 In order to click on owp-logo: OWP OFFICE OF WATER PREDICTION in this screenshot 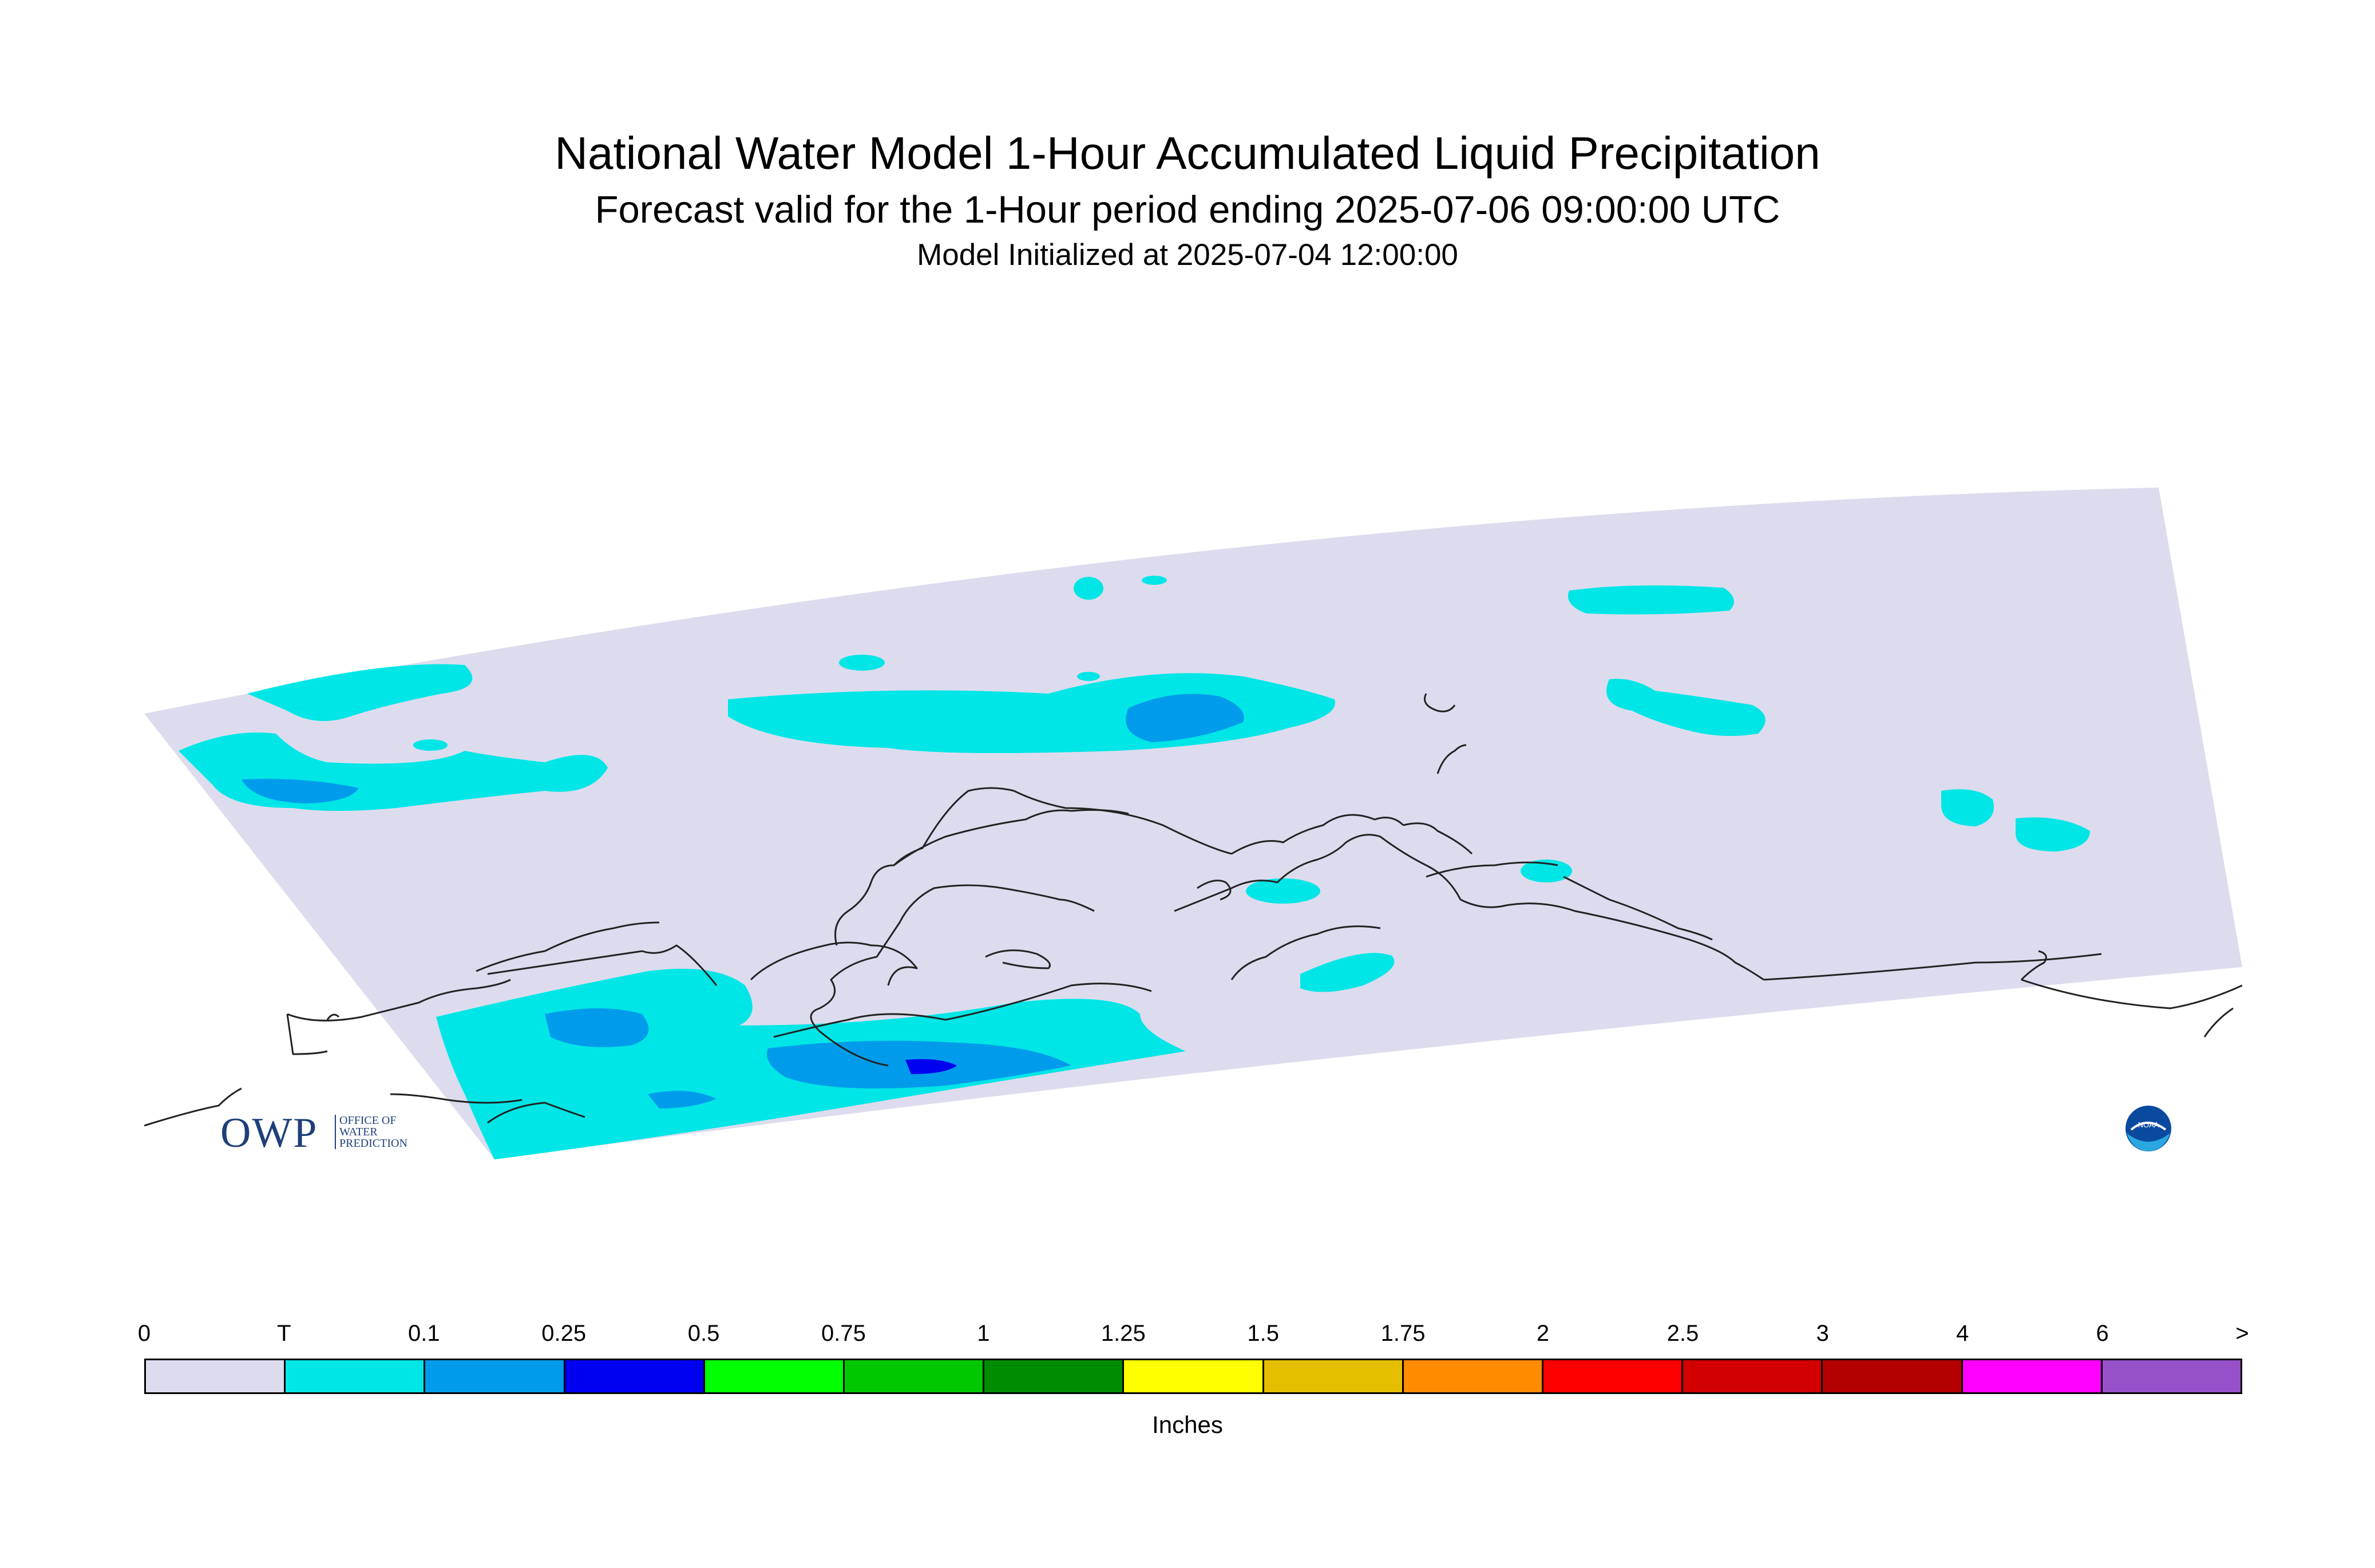, I will do `click(314, 1133)`.